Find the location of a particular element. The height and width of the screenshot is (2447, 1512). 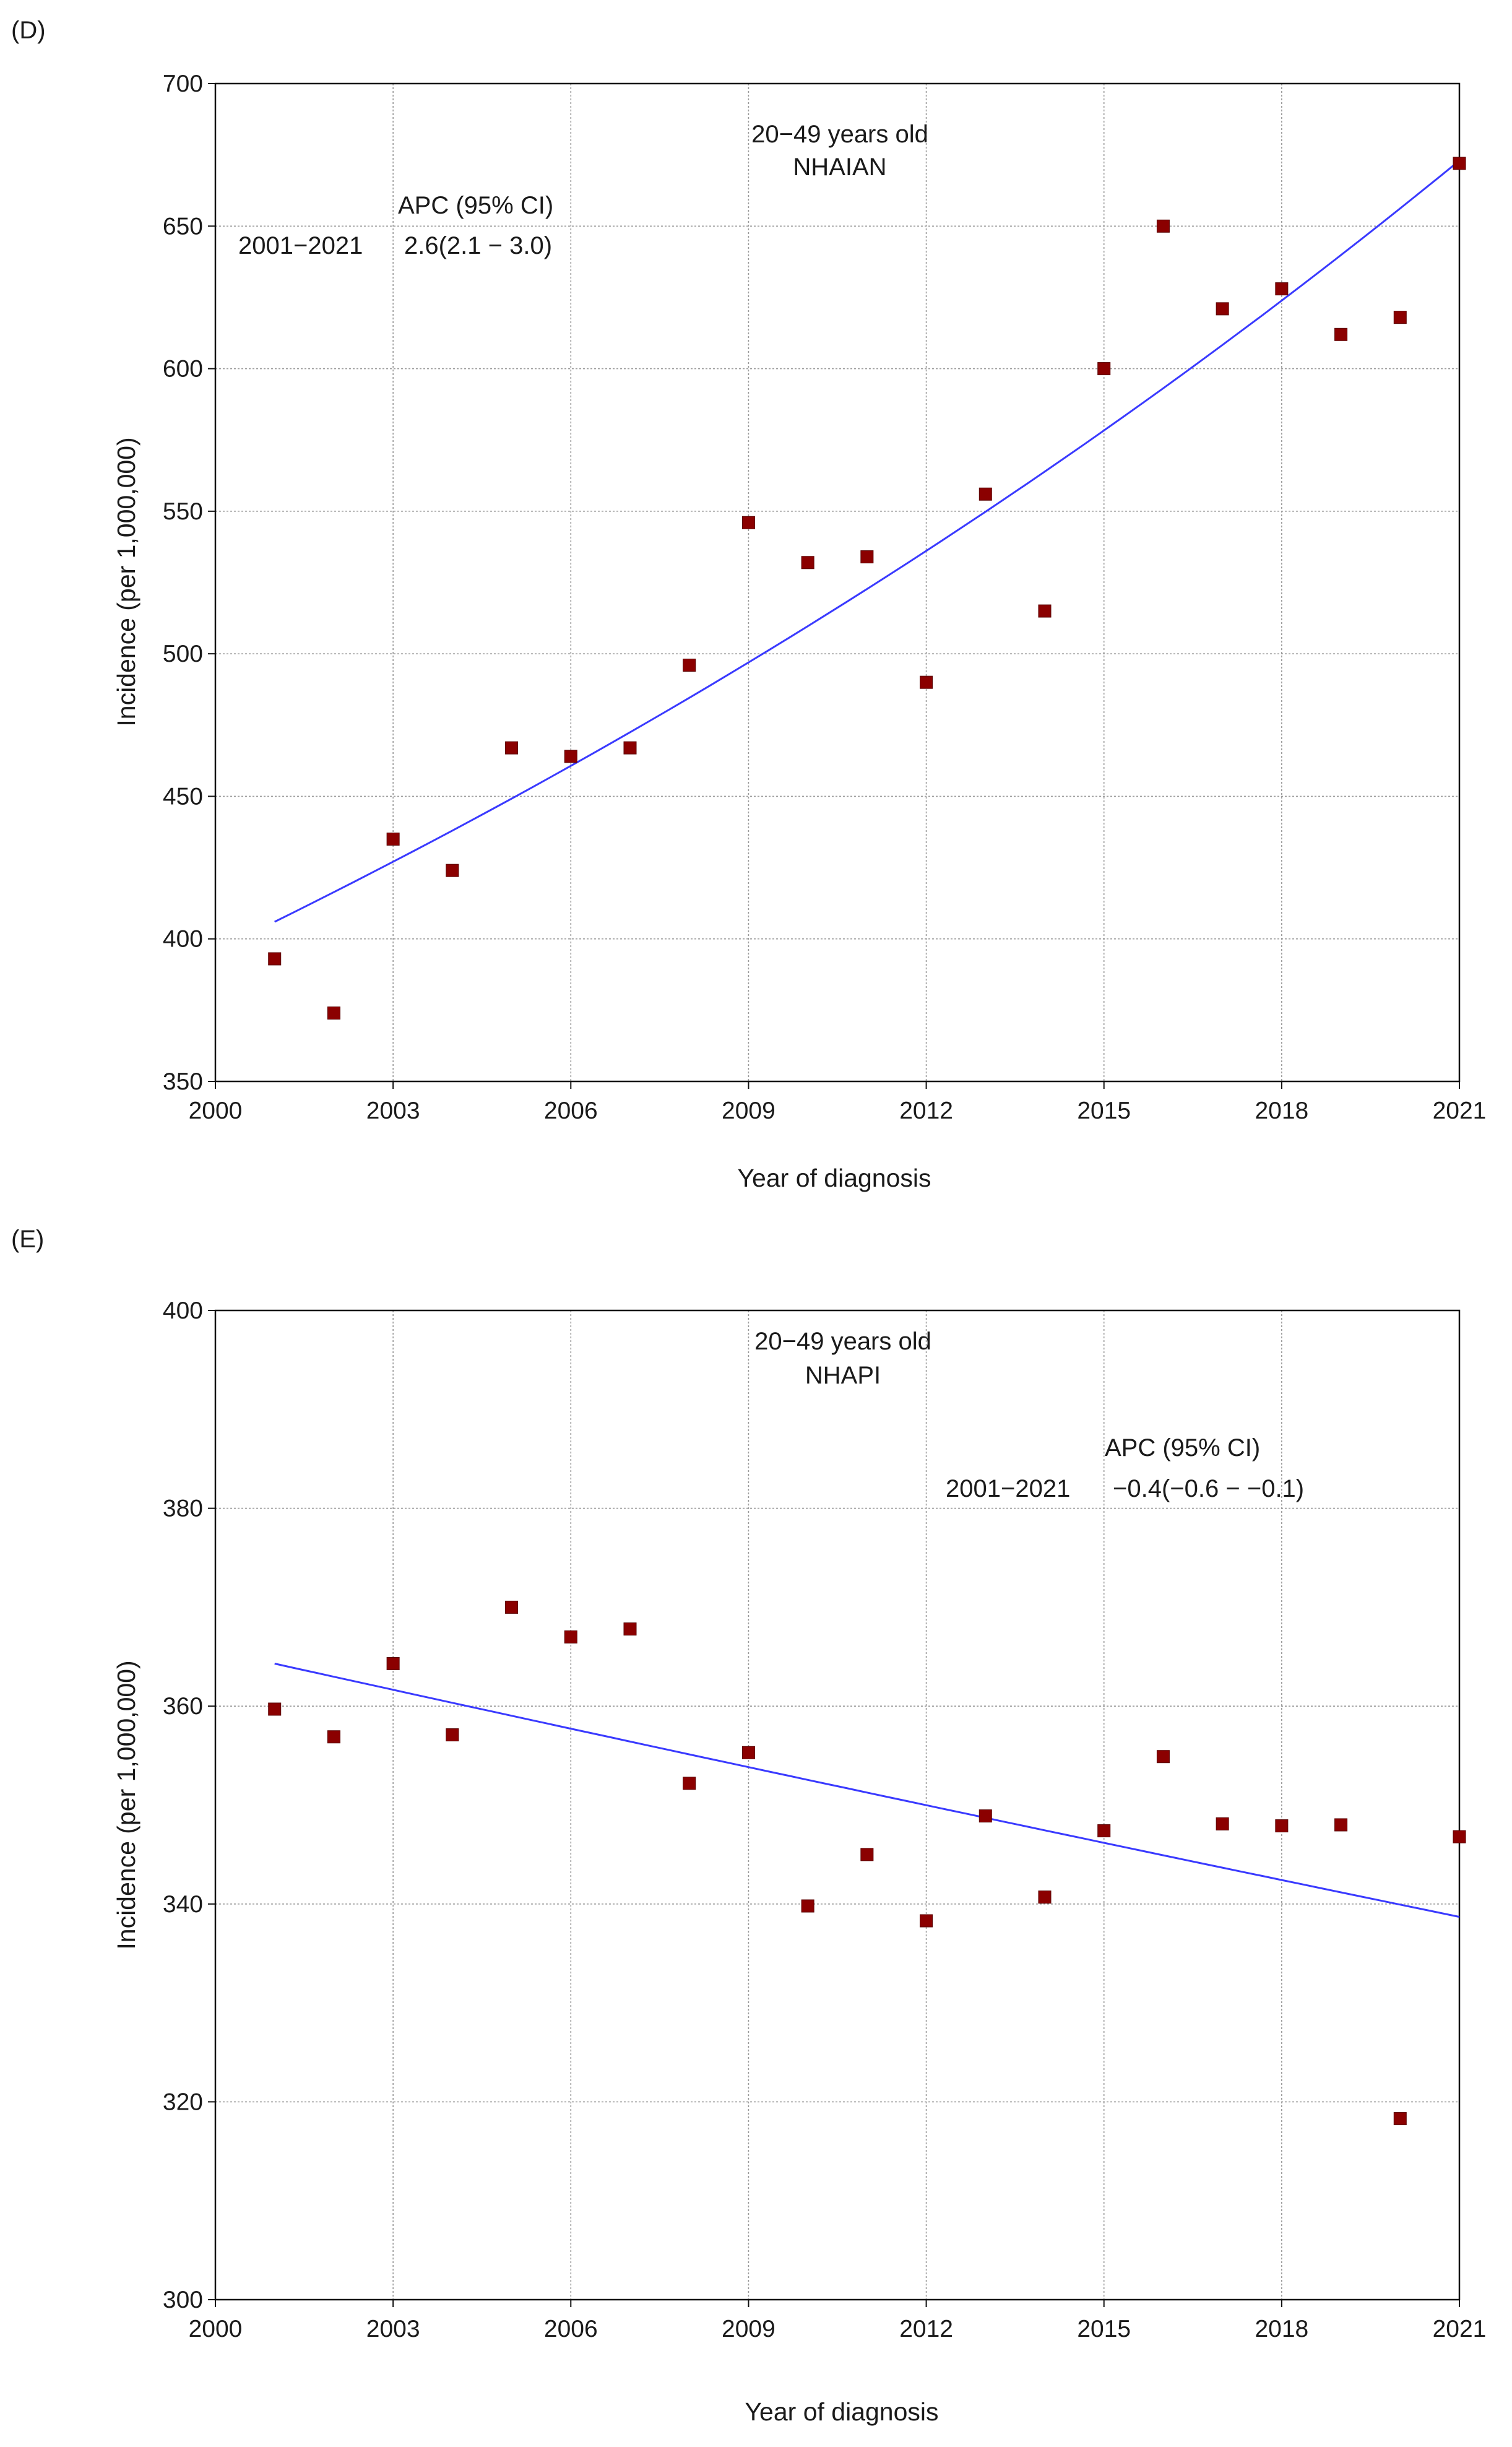

panel-e-trend-line is located at coordinates (867, 1791).